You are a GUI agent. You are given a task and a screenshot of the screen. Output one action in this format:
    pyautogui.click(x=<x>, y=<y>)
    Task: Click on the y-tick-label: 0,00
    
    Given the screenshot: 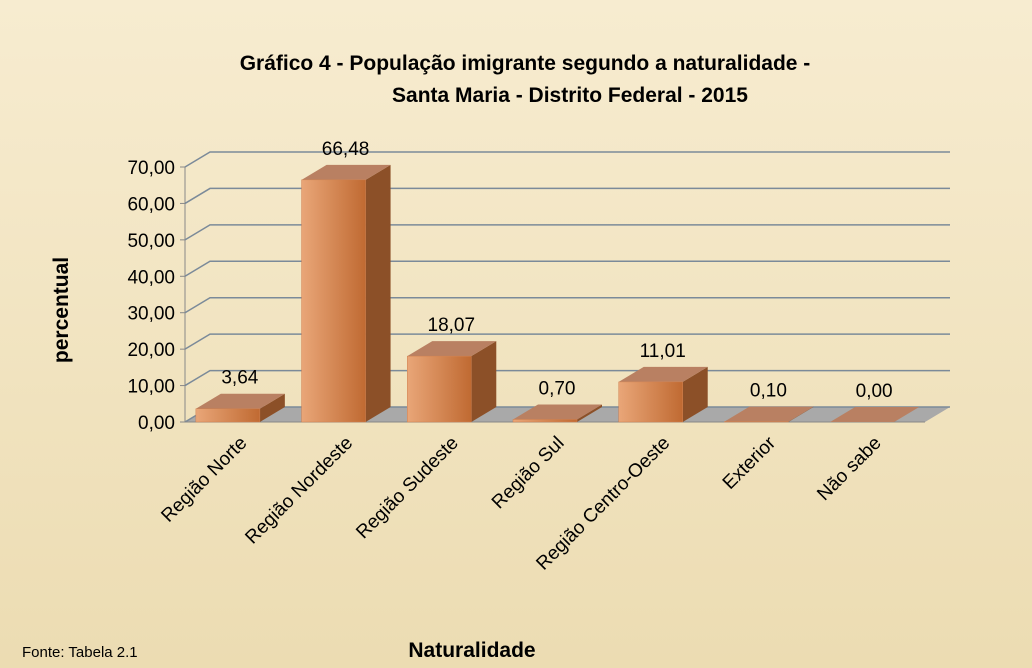 What is the action you would take?
    pyautogui.click(x=156, y=423)
    